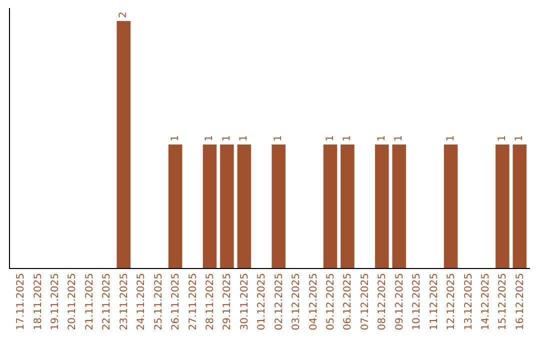  Describe the element at coordinates (193, 301) in the screenshot. I see `x-tick-label: 27.11.2025` at that location.